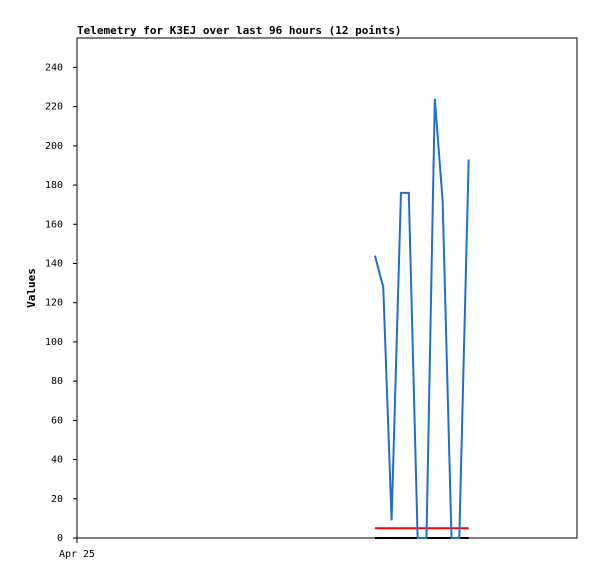 The width and height of the screenshot is (597, 579). What do you see at coordinates (54, 107) in the screenshot?
I see `y-tick-label: 220` at bounding box center [54, 107].